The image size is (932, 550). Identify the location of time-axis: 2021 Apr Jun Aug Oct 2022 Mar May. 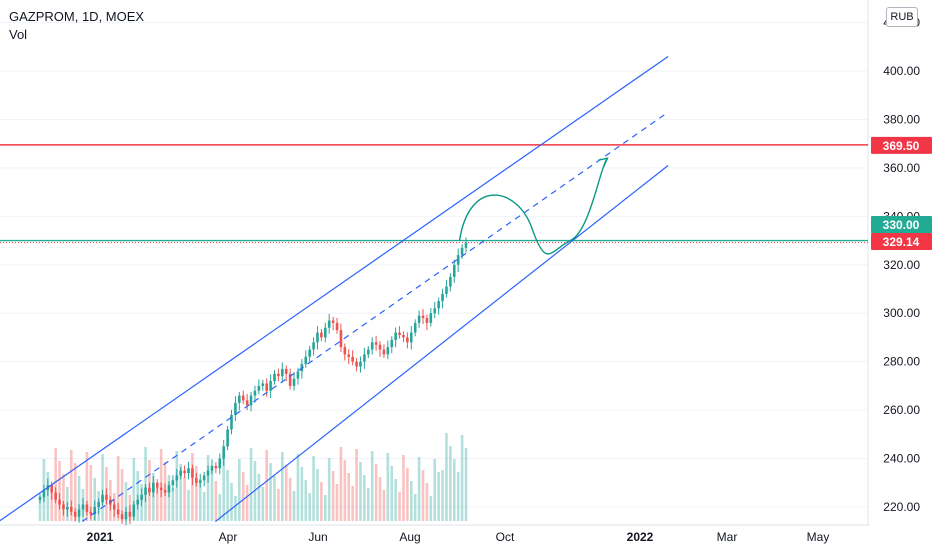
(458, 537).